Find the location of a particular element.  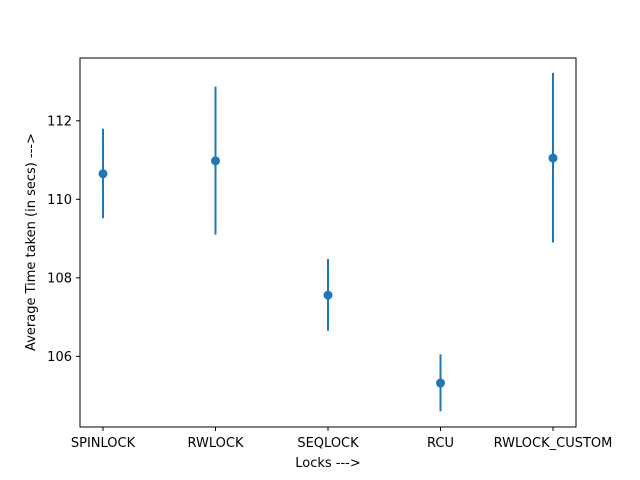

x-axis-label: Locks ---> is located at coordinates (328, 463).